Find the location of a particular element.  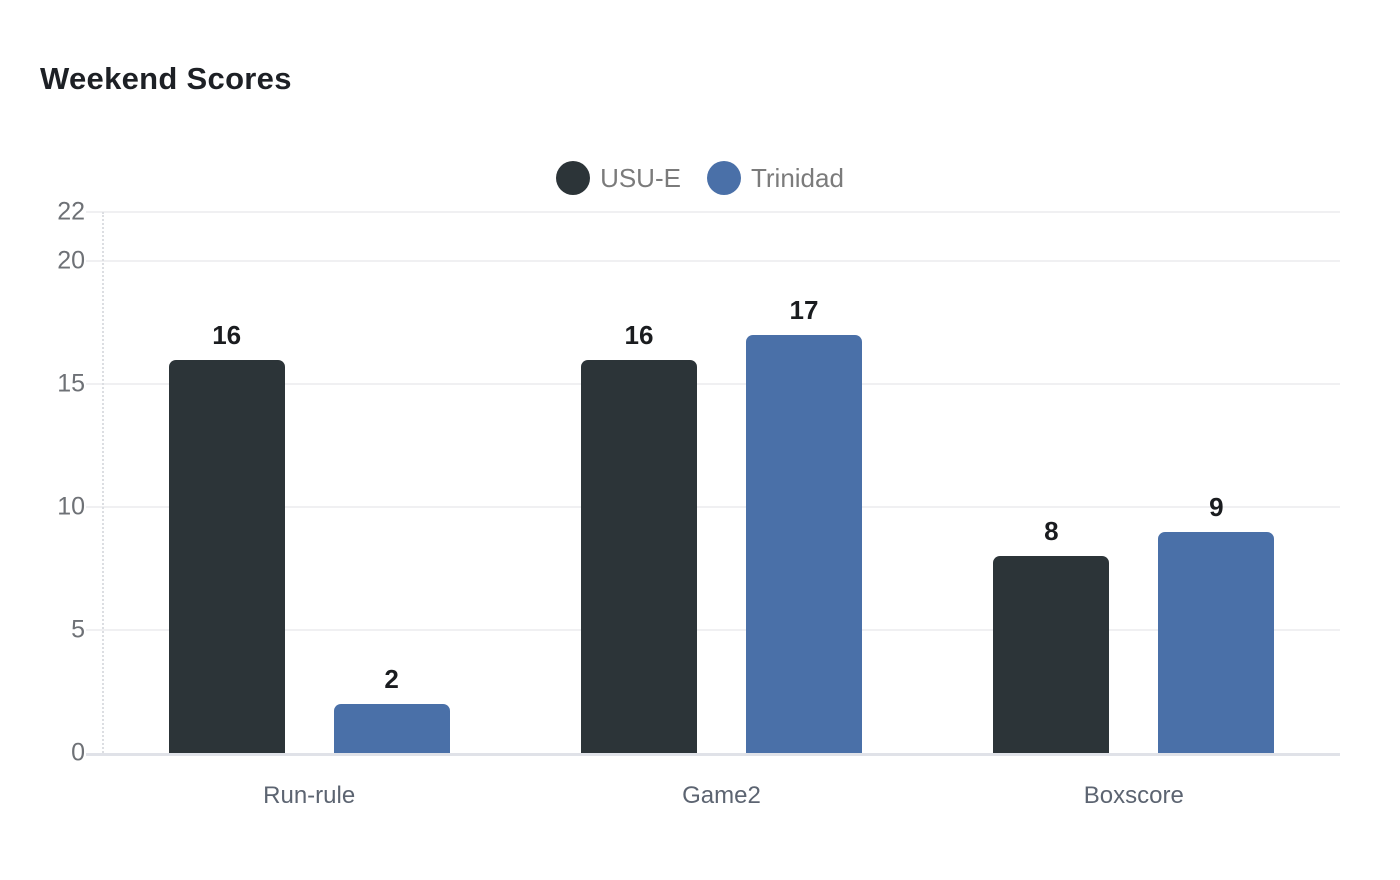

y-tick-label: 15 is located at coordinates (71, 383).